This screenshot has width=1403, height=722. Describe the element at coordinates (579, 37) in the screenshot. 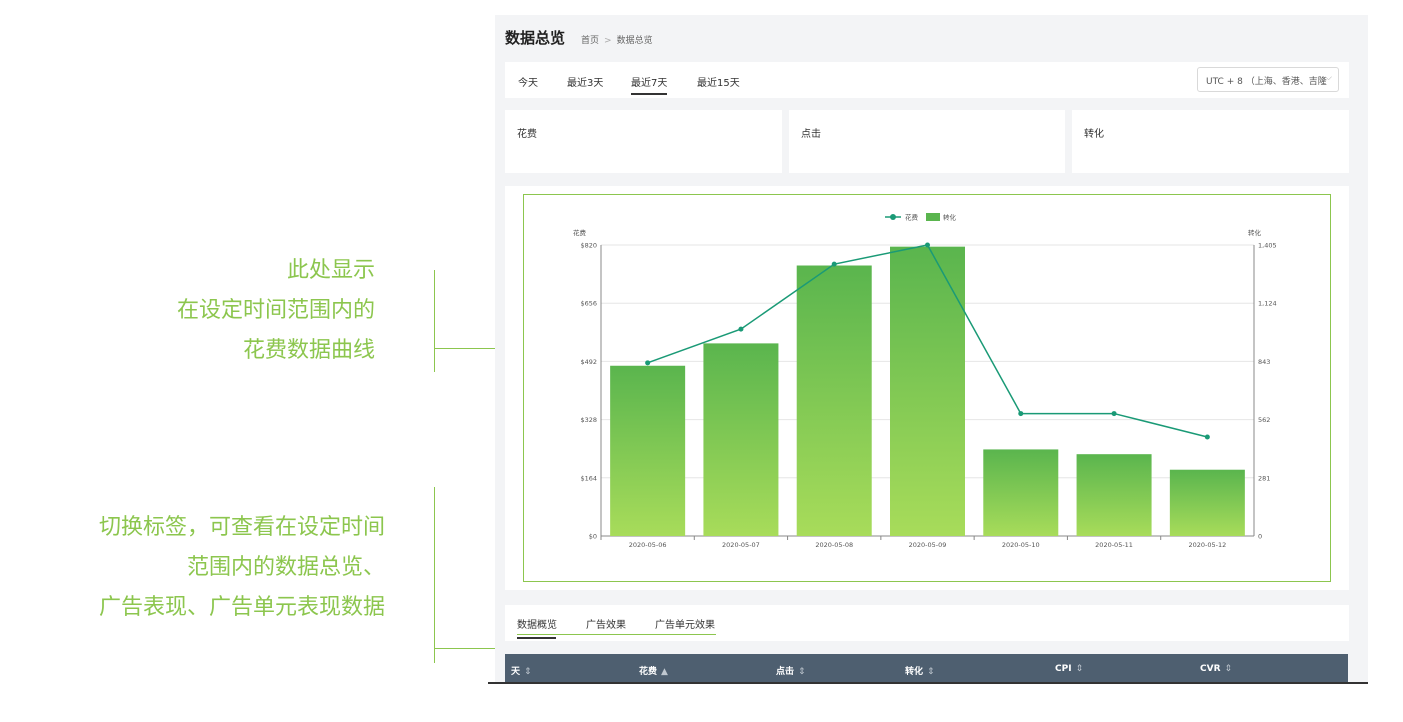

I see `page-header: 数据总览 首页 > 数据总览` at that location.